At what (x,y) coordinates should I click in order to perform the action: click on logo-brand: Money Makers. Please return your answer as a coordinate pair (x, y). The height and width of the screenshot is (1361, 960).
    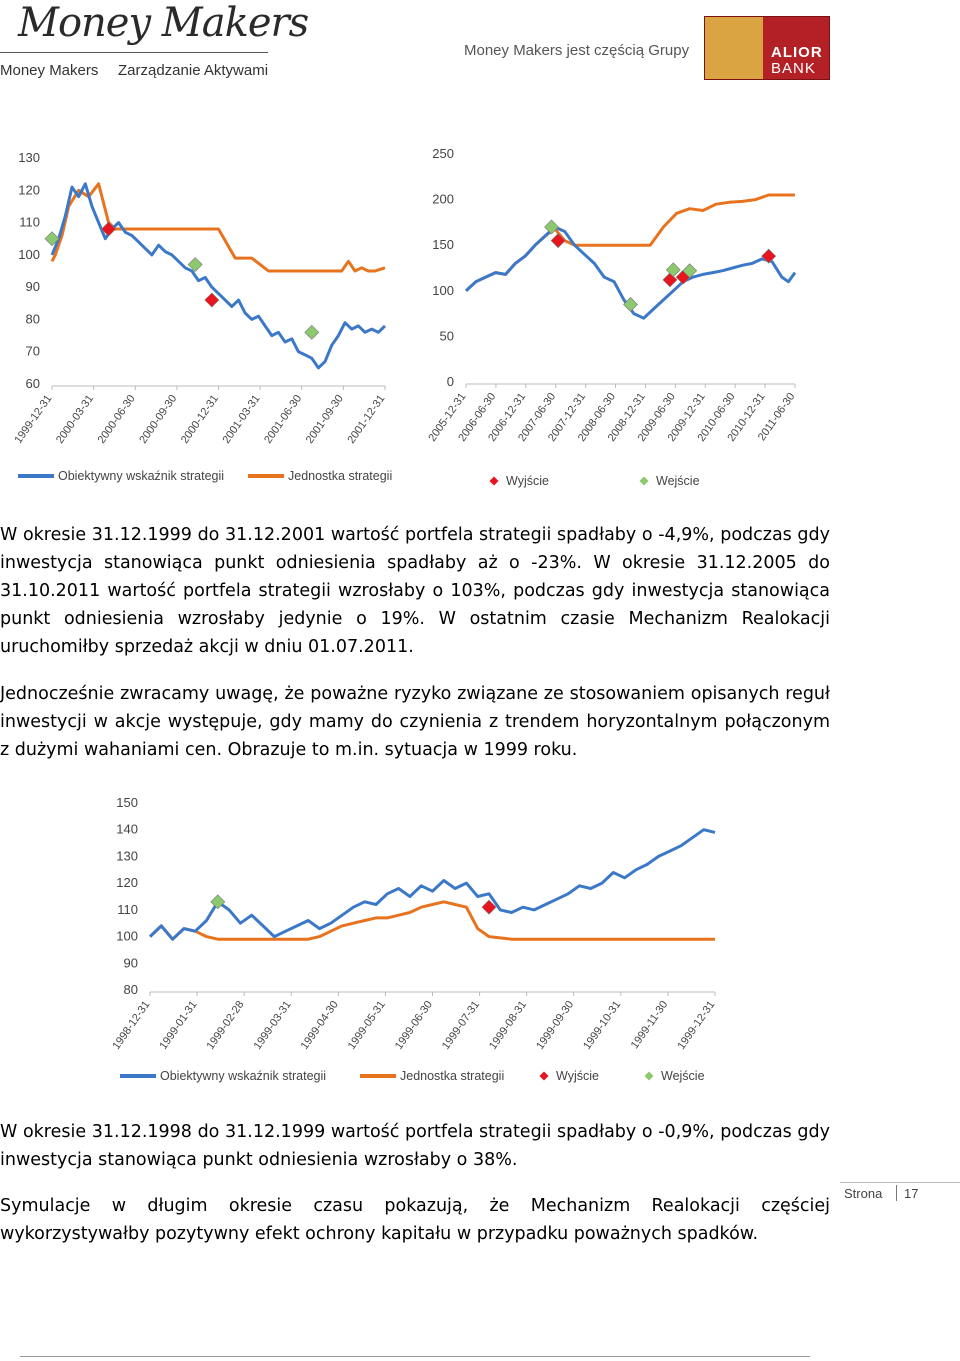
    Looking at the image, I should click on (49, 70).